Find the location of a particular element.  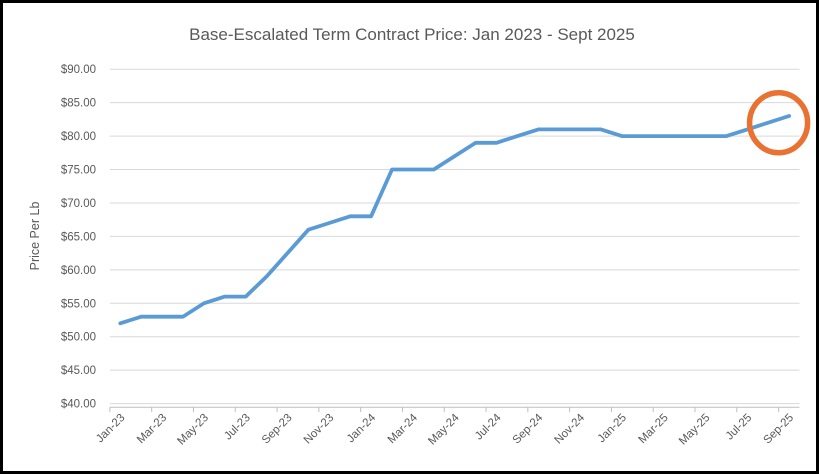

y-tick-label: $55.00 is located at coordinates (78, 304).